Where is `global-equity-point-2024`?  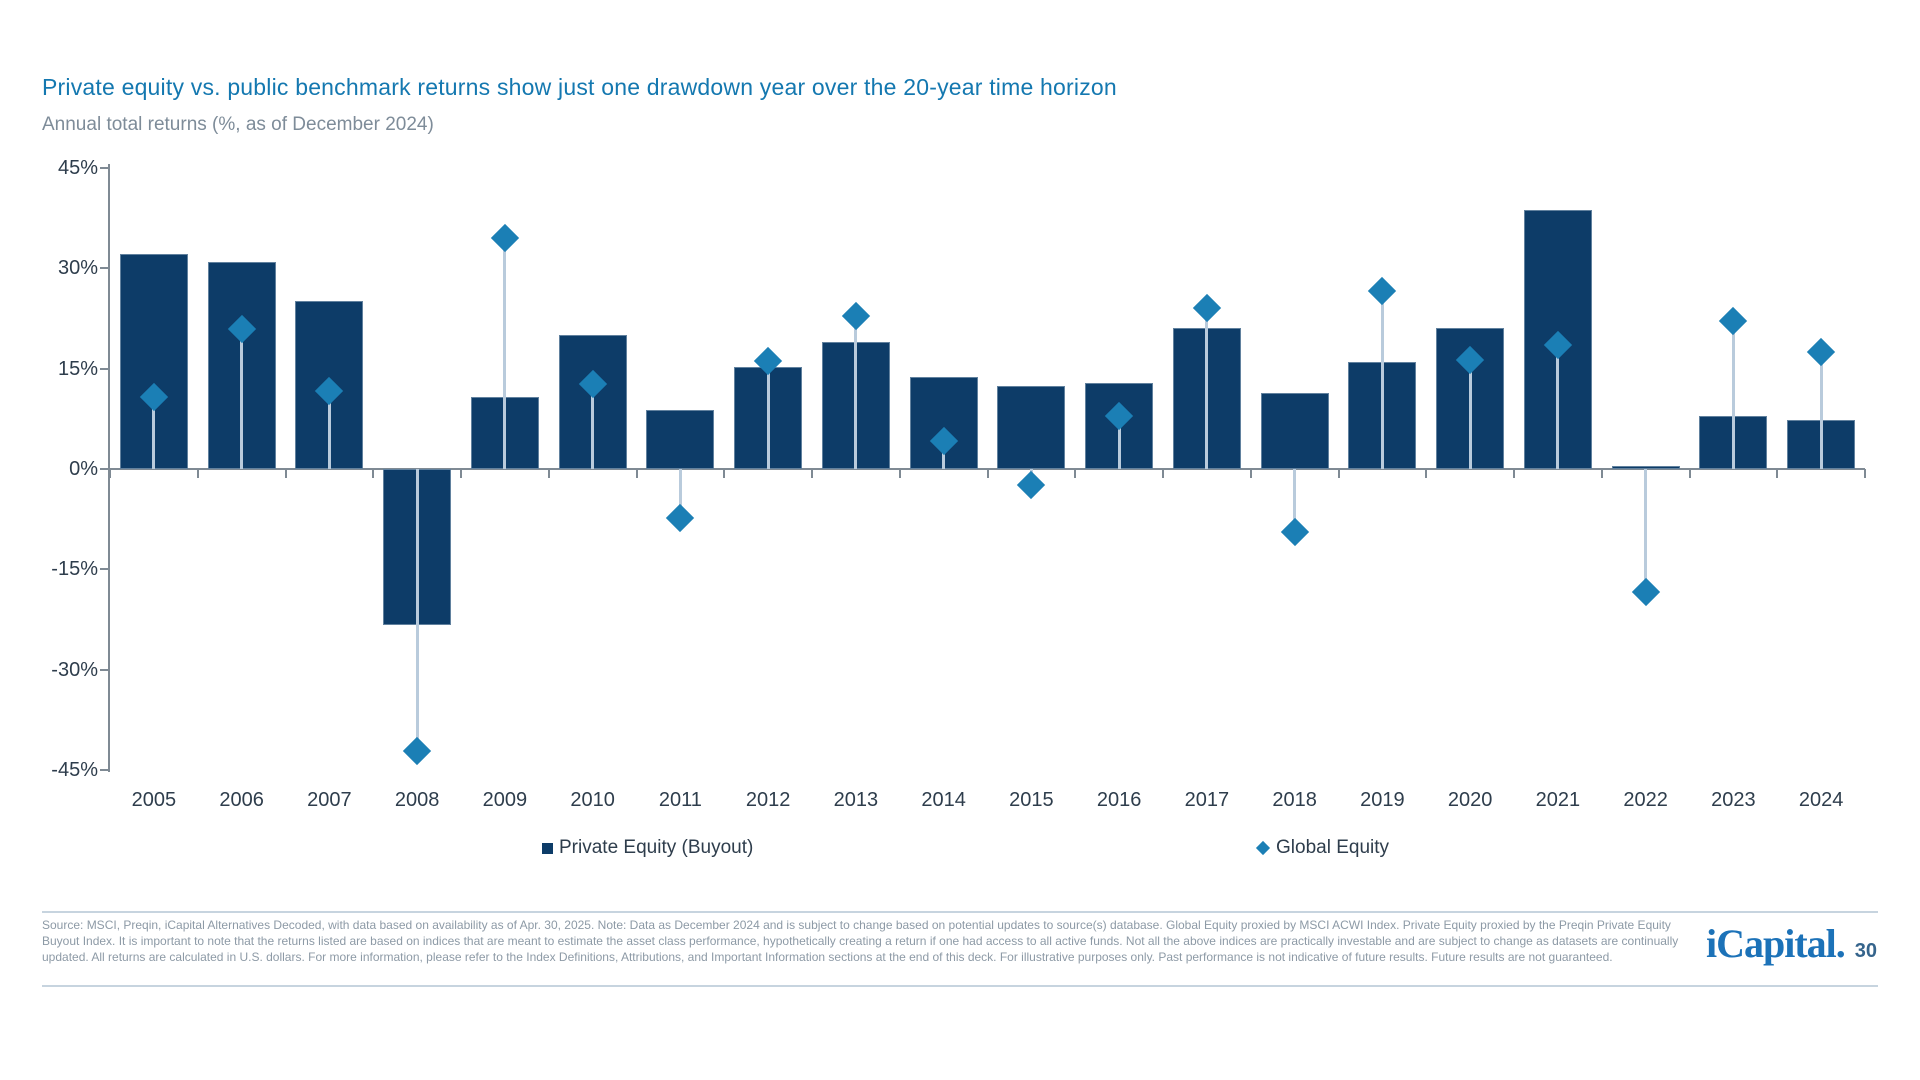 global-equity-point-2024 is located at coordinates (1821, 352).